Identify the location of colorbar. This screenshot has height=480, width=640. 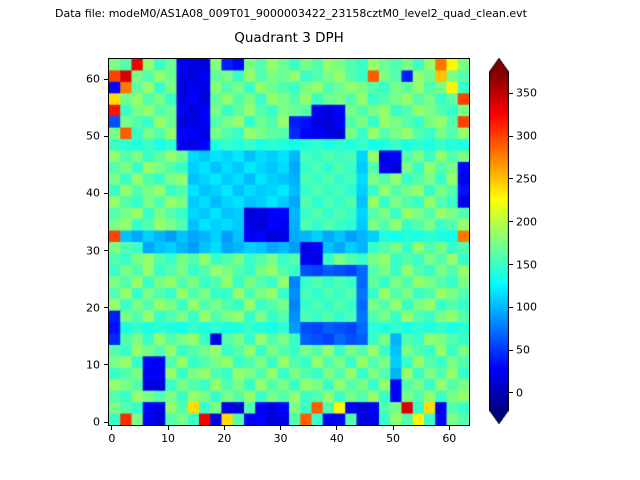
(499, 241).